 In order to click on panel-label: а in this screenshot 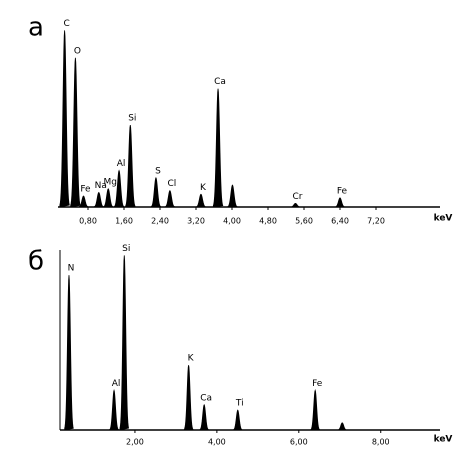, I will do `click(36, 28)`.